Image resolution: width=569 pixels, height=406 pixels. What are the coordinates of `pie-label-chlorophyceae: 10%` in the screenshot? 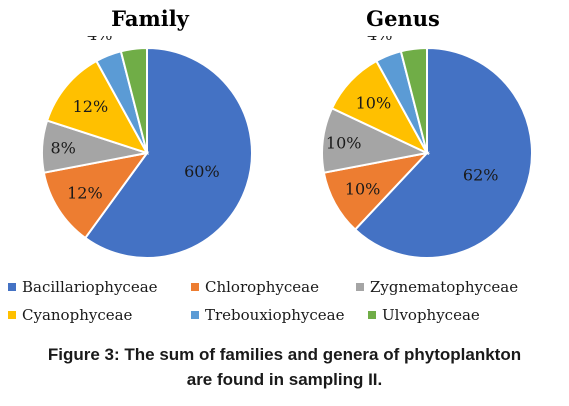 It's located at (363, 188).